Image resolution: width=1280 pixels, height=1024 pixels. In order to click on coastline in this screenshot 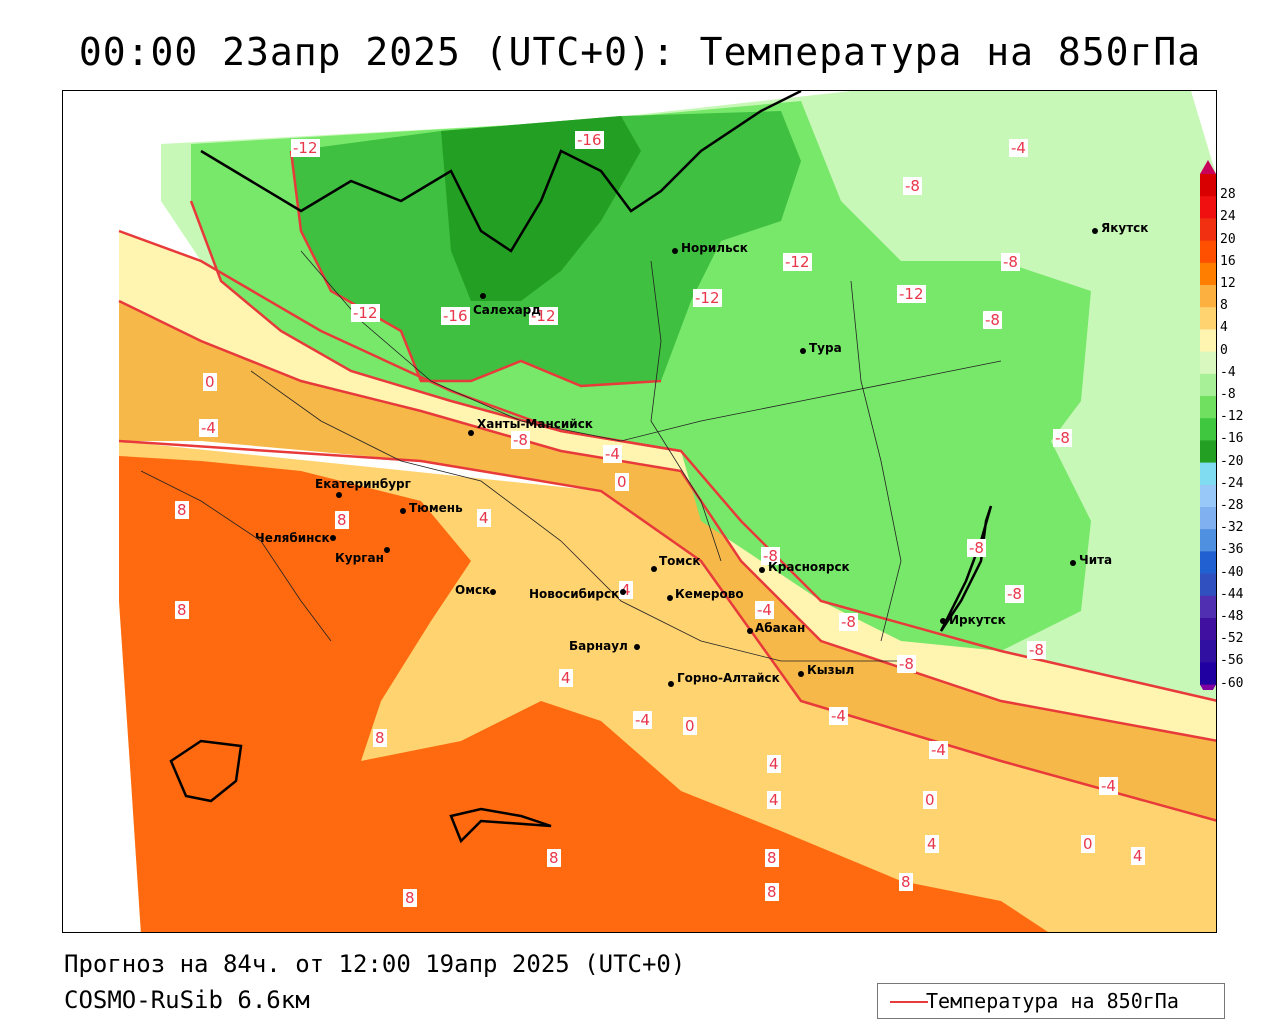, I will do `click(501, 172)`.